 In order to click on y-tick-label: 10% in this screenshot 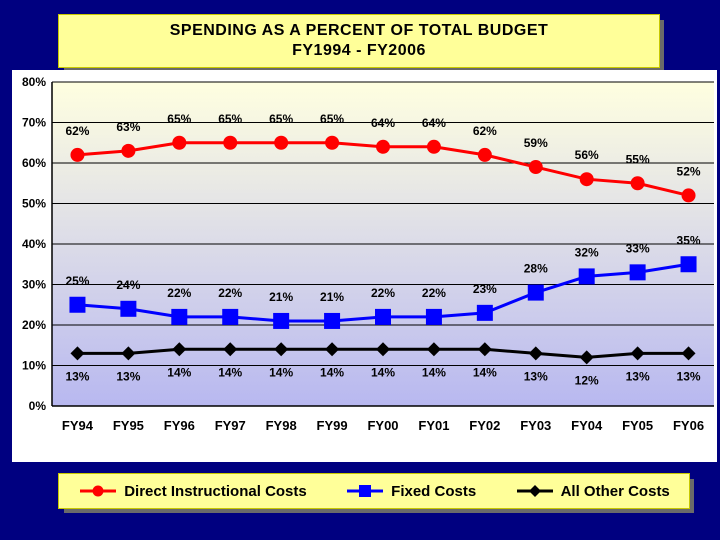, I will do `click(34, 366)`.